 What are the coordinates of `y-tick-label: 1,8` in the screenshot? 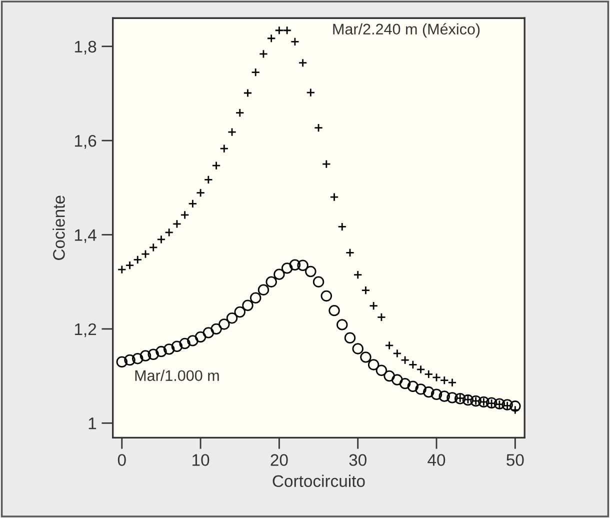 It's located at (85, 47).